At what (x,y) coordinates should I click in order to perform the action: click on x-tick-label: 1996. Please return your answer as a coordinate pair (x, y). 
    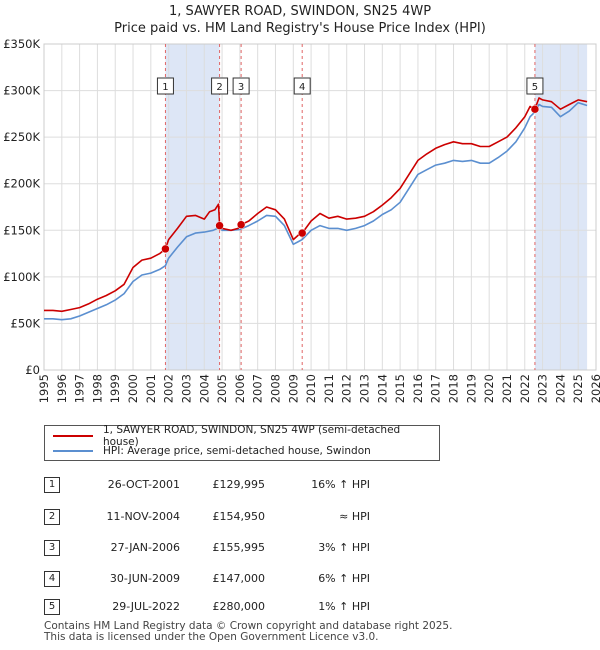
    Looking at the image, I should click on (62, 388).